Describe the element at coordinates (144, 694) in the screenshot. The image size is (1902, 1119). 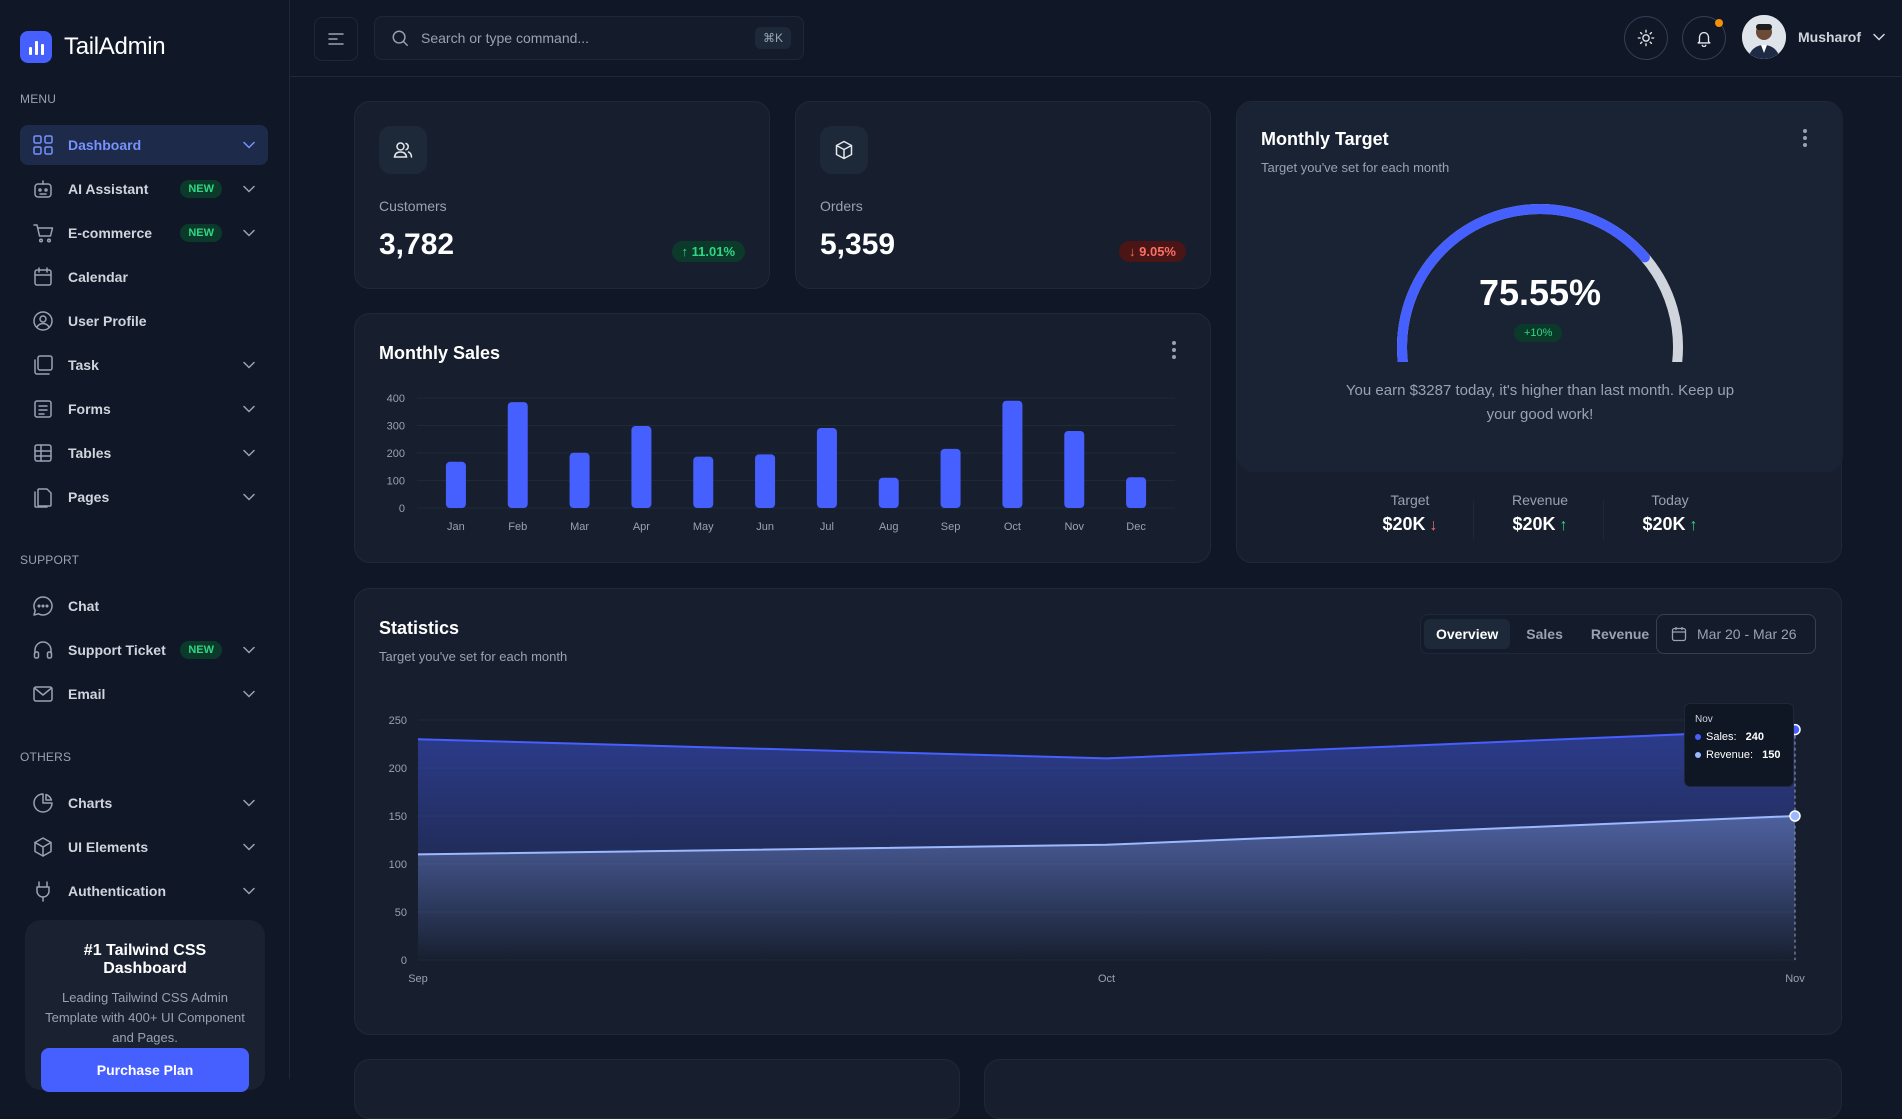
I see `sidebar-item-email: Email` at that location.